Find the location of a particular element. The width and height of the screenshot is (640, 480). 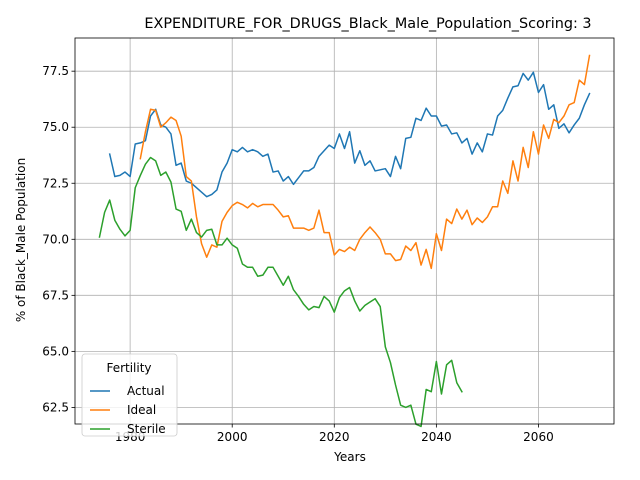

legend-label-sterile: Sterile is located at coordinates (146, 429).